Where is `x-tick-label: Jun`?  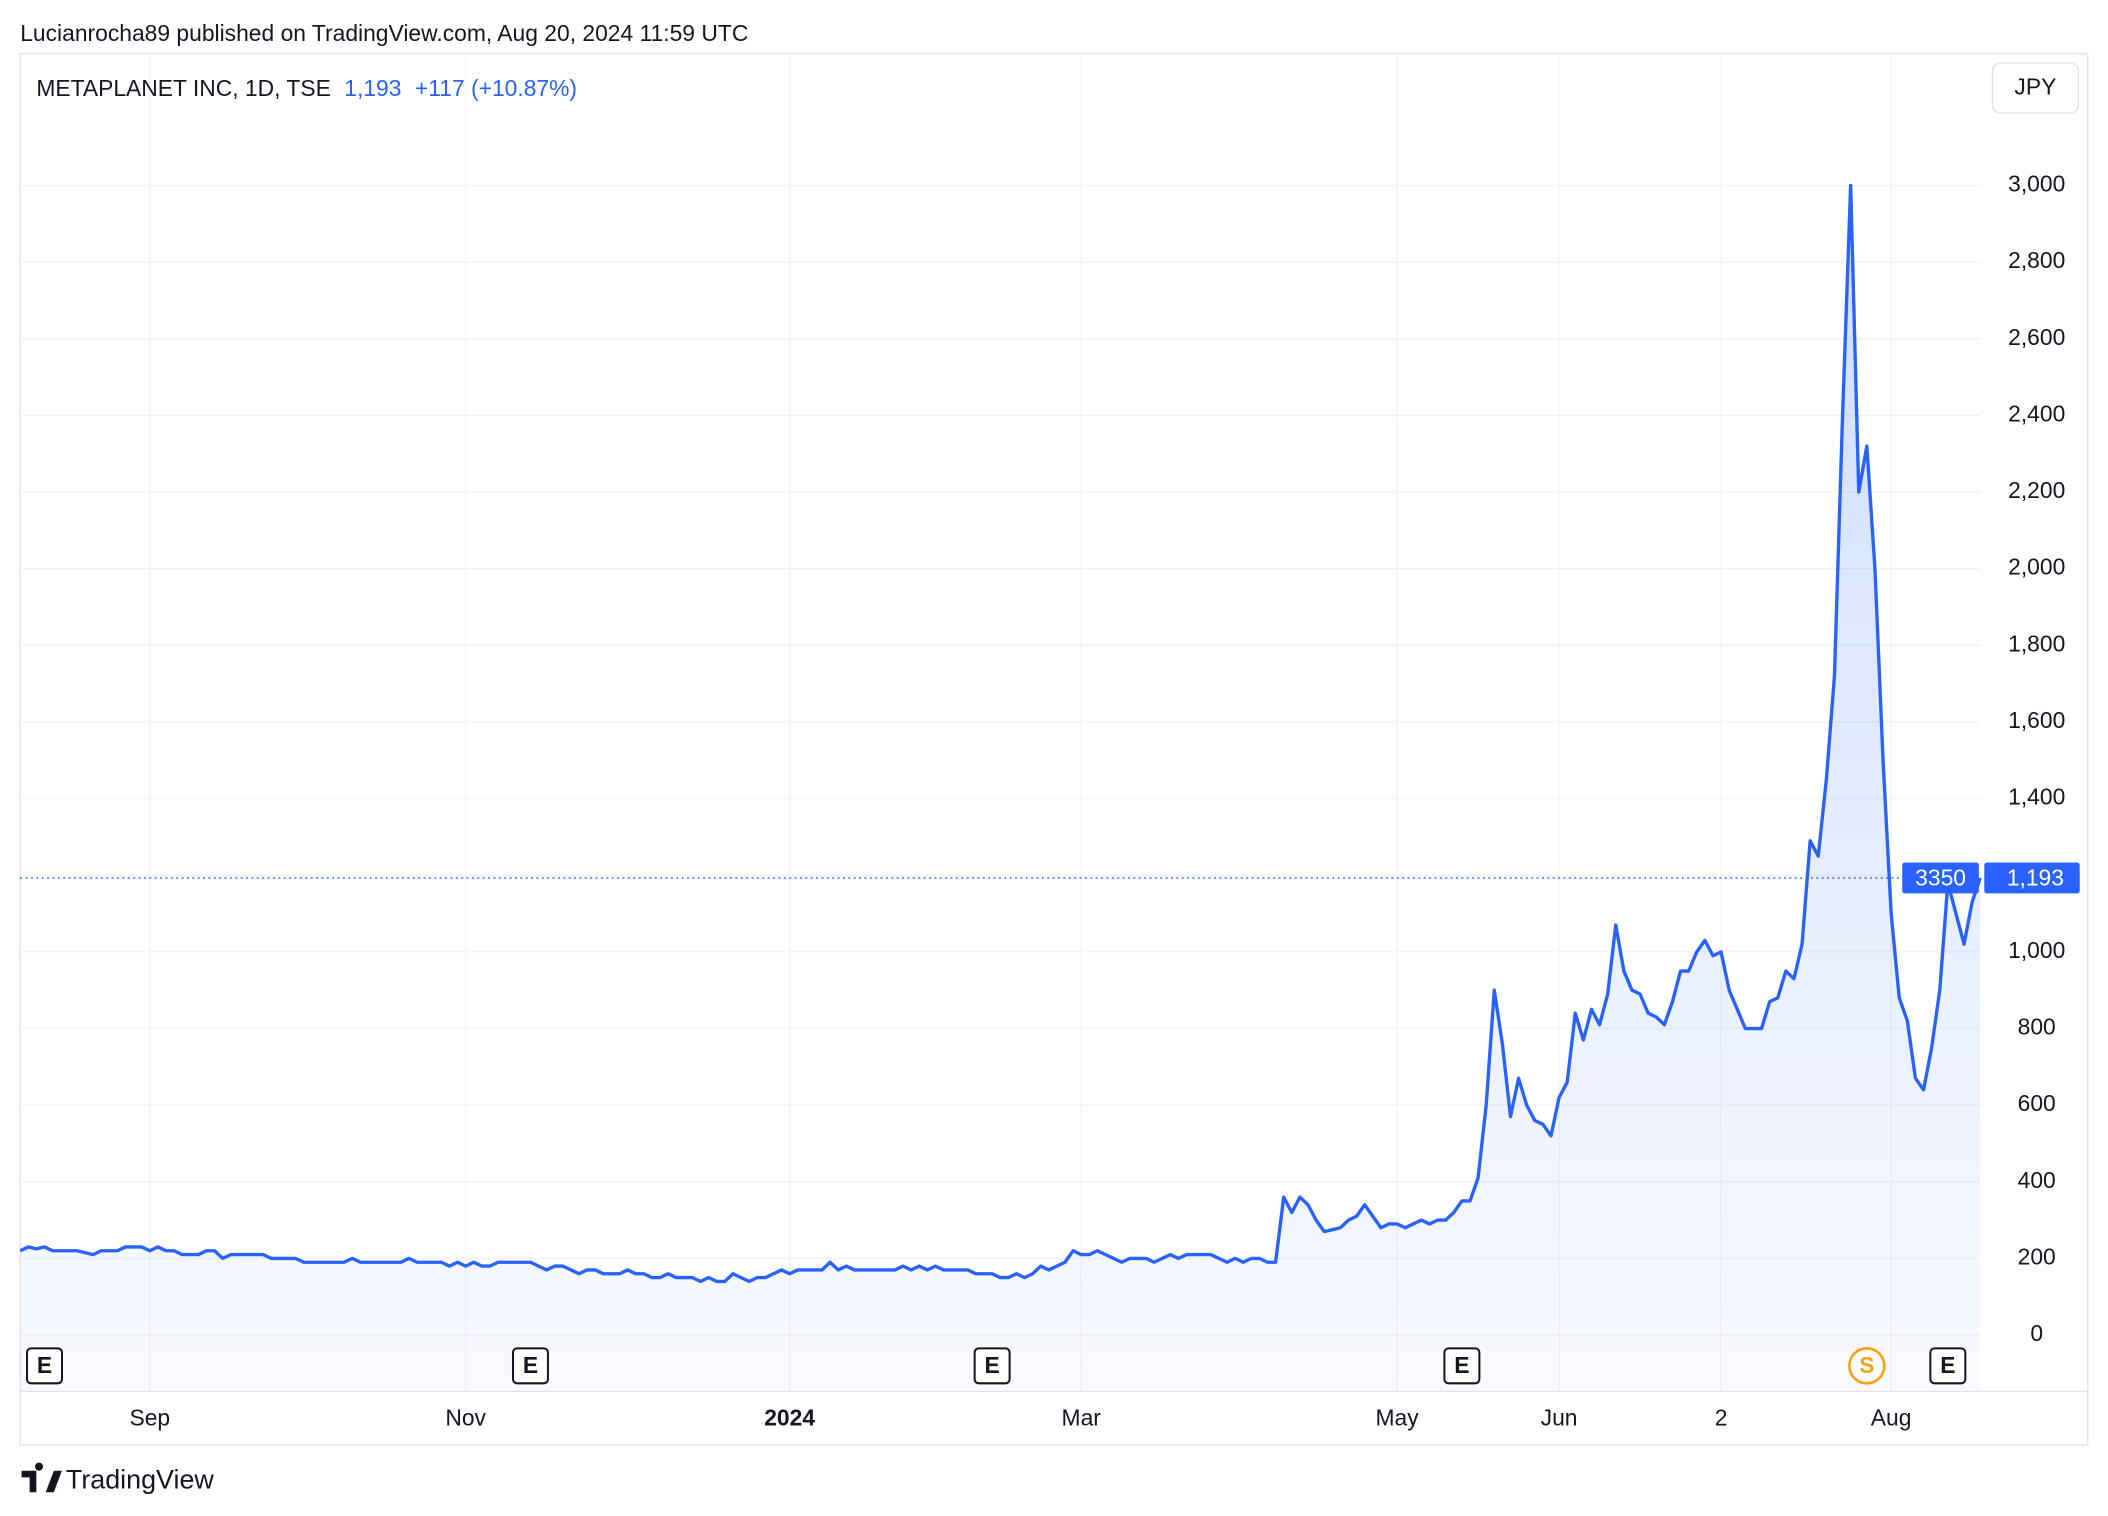
x-tick-label: Jun is located at coordinates (1559, 1418).